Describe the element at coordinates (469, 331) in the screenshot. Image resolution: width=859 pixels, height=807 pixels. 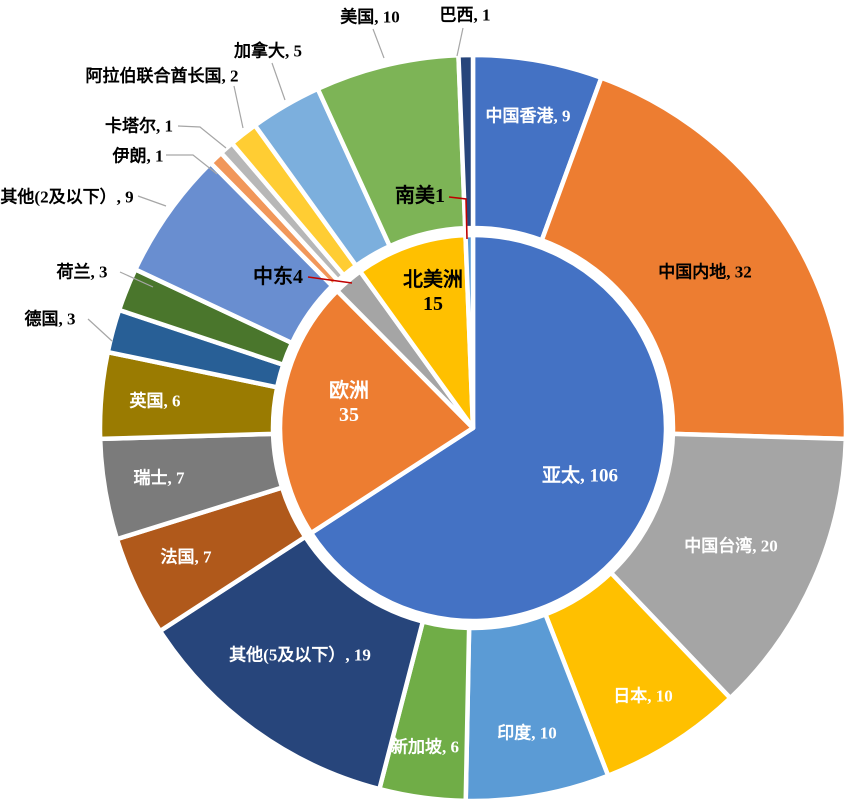
I see `inner-pie-slice-南美` at that location.